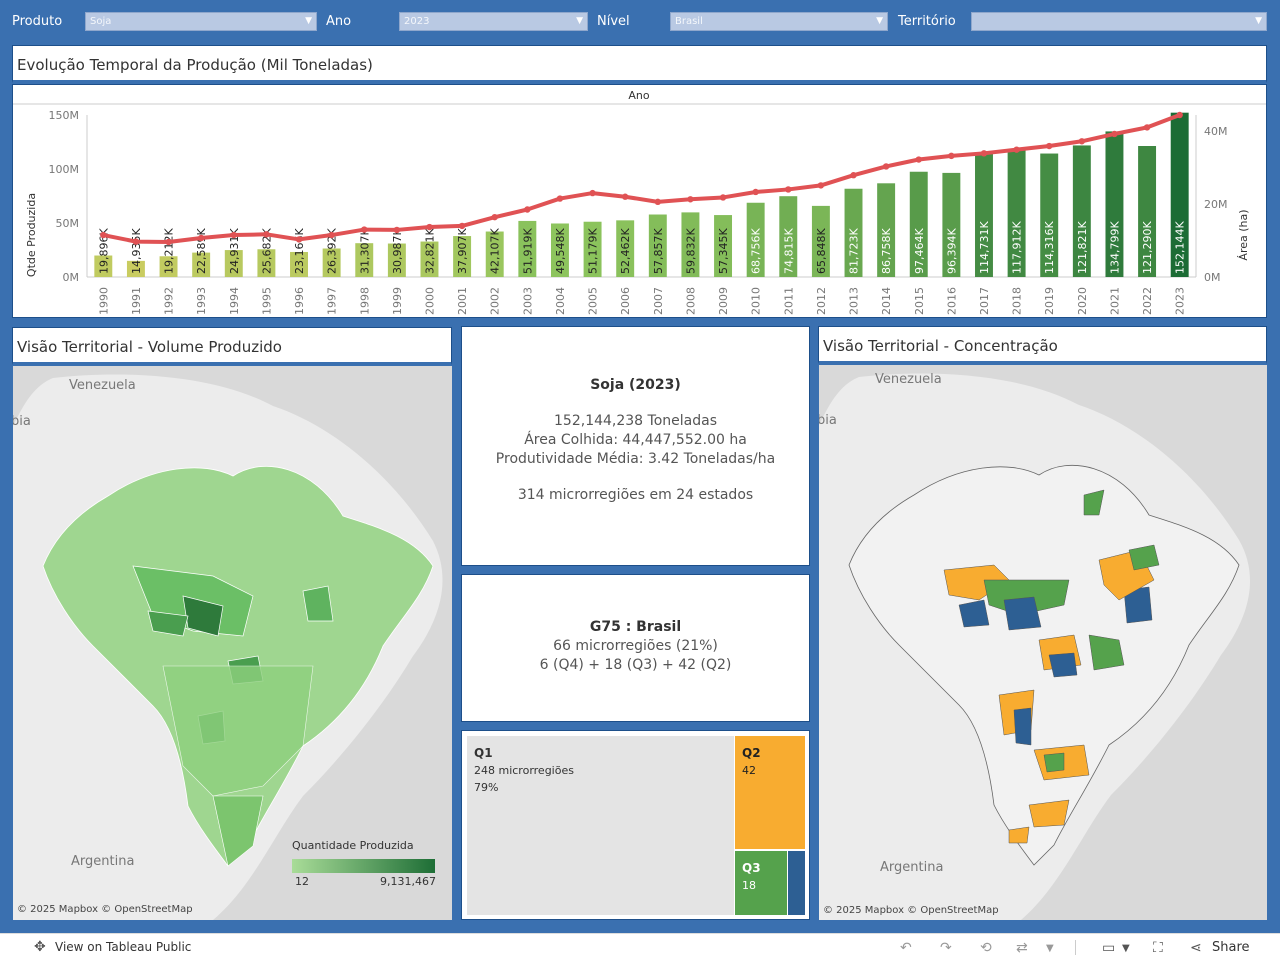 This screenshot has width=1280, height=960. I want to click on bar-2022, so click(1147, 211).